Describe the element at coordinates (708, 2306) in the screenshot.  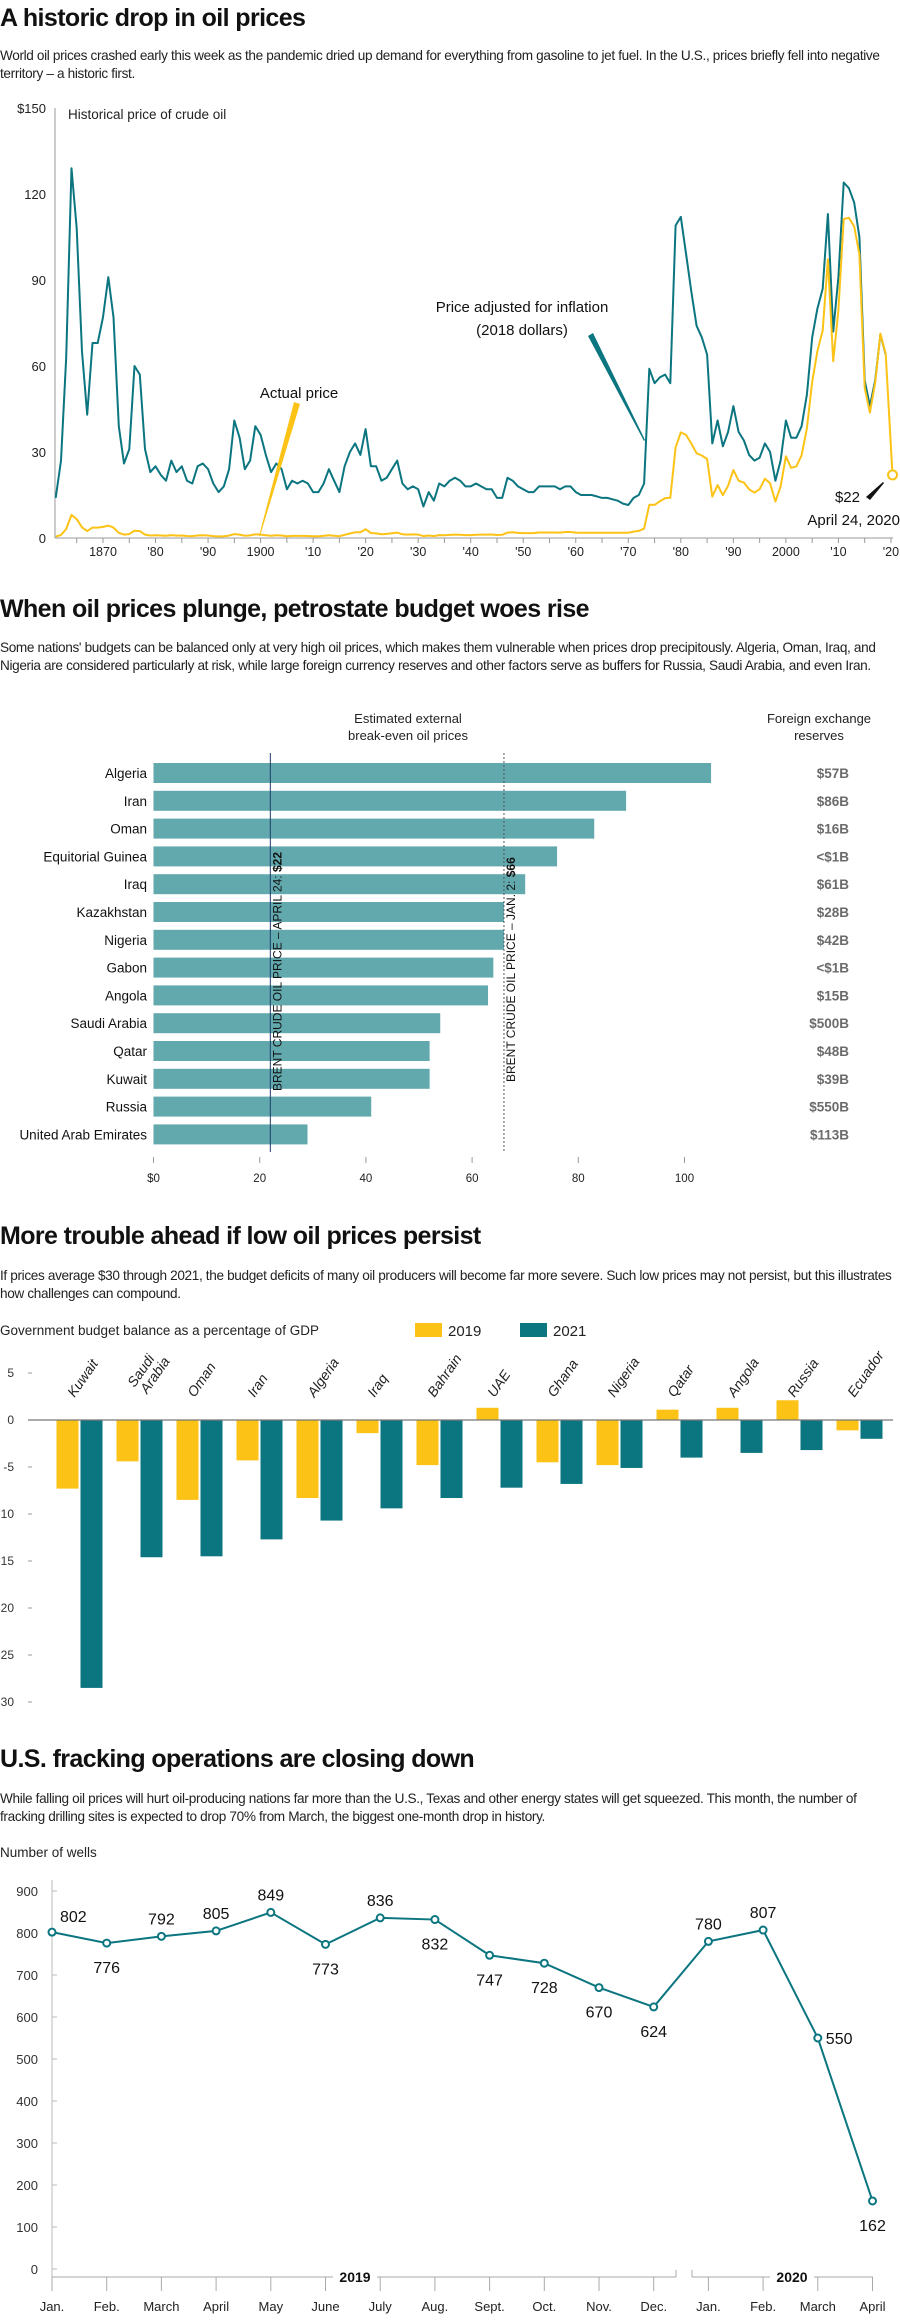
I see `month-label: Jan.` at that location.